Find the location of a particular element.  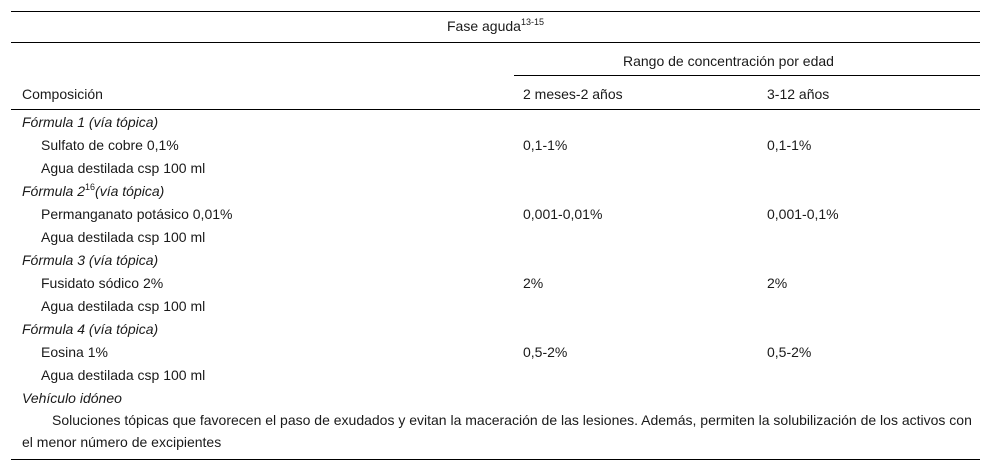

formula-reference: 16 is located at coordinates (90, 187).